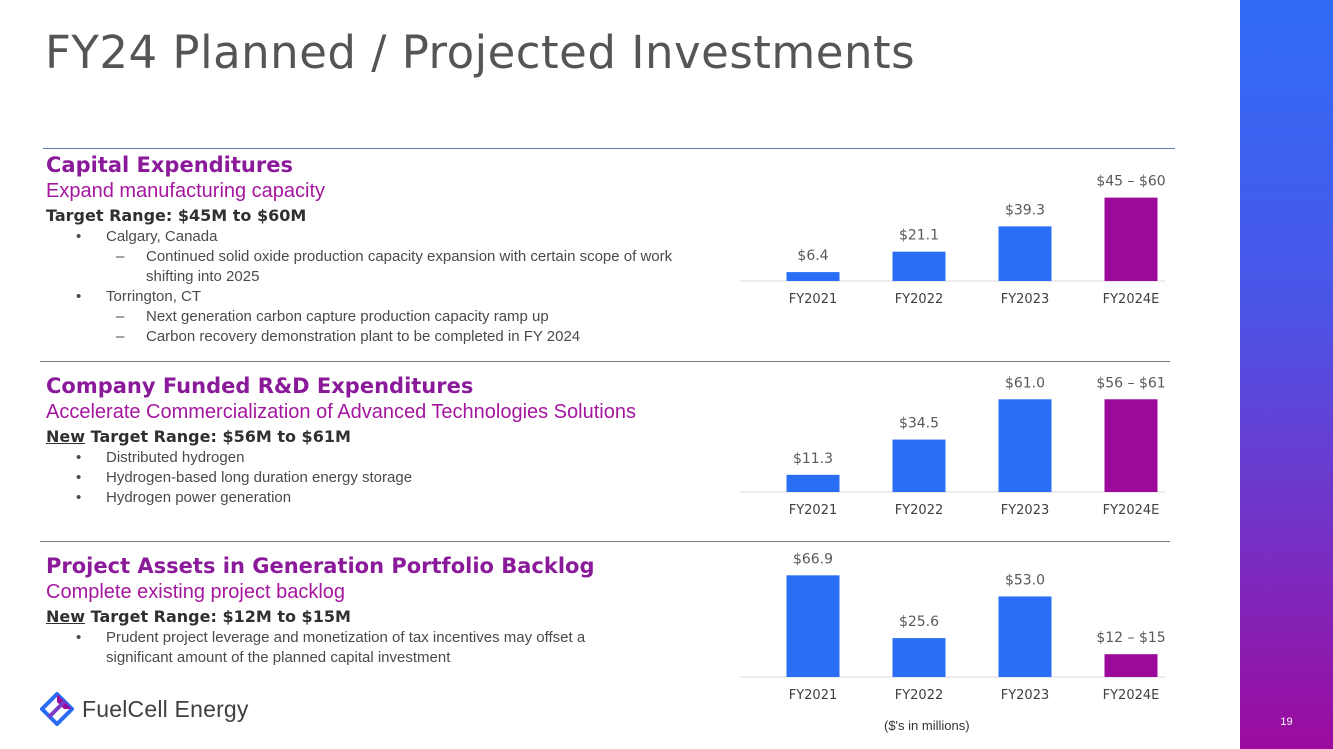 The height and width of the screenshot is (749, 1333). I want to click on section-heading: Company Funded R&D Expenditures, so click(260, 386).